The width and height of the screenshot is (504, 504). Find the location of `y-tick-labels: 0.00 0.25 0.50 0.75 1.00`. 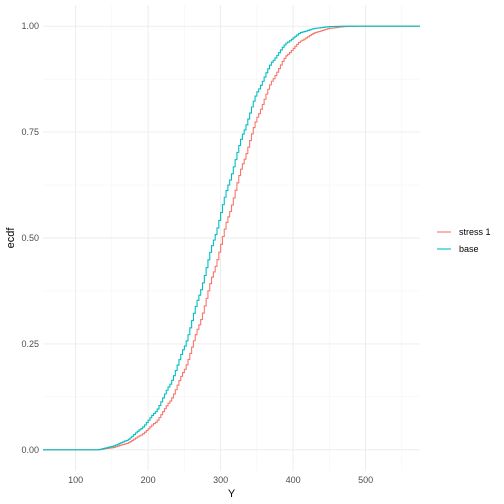

y-tick-labels: 0.00 0.25 0.50 0.75 1.00 is located at coordinates (30, 238).